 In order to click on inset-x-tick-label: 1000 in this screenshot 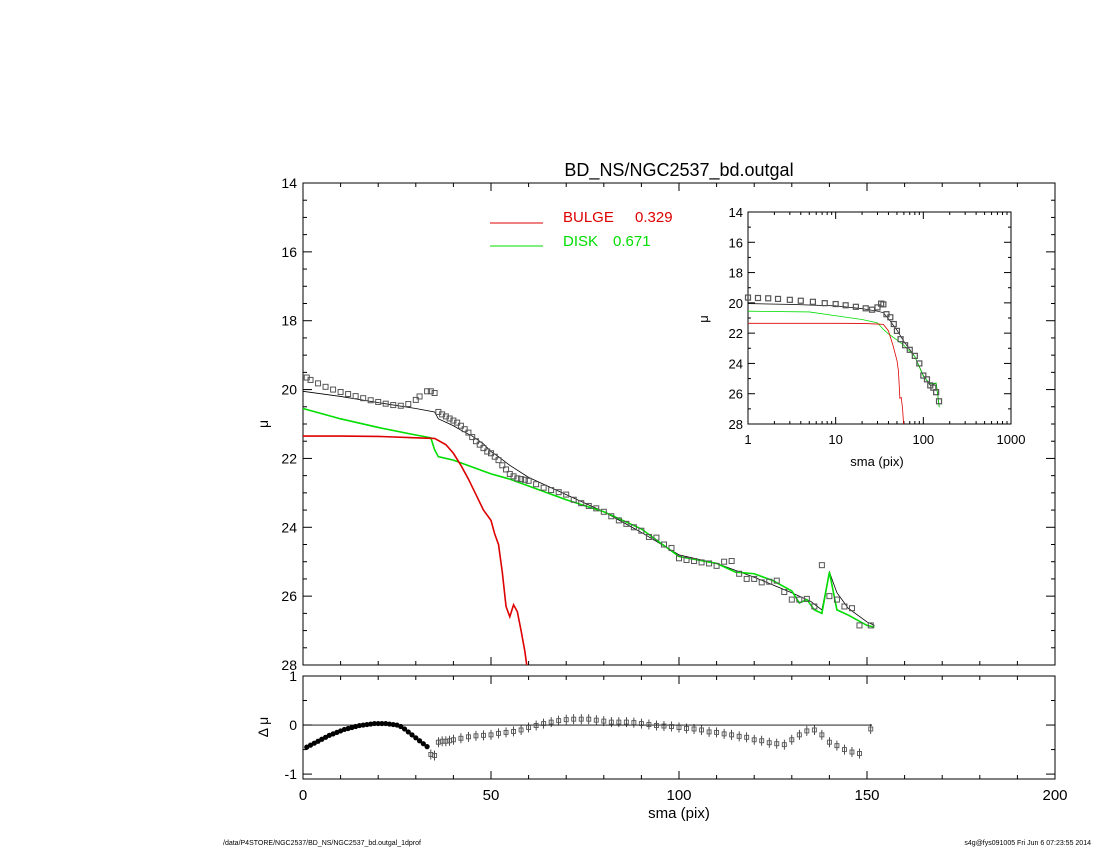, I will do `click(1011, 439)`.